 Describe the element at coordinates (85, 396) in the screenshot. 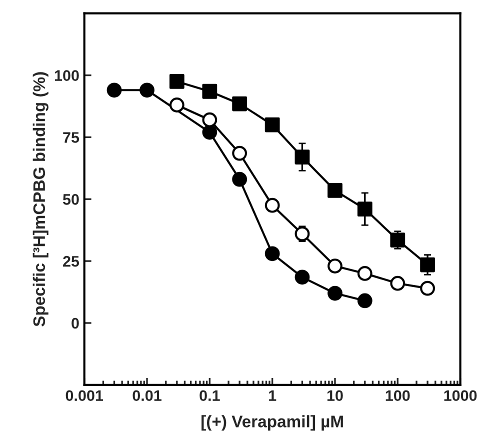

I see `x-tick-label: 0.001` at that location.